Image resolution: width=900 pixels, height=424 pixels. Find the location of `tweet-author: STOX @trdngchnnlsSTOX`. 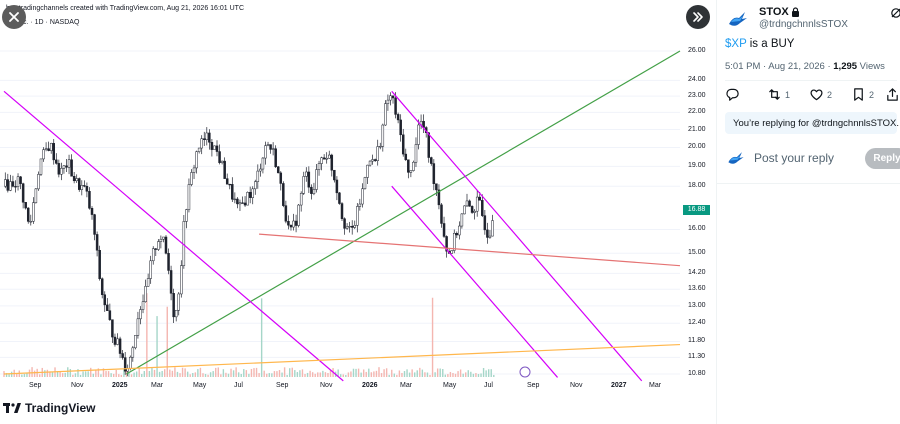

tweet-author: STOX @trdngchnnlsSTOX is located at coordinates (812, 23).